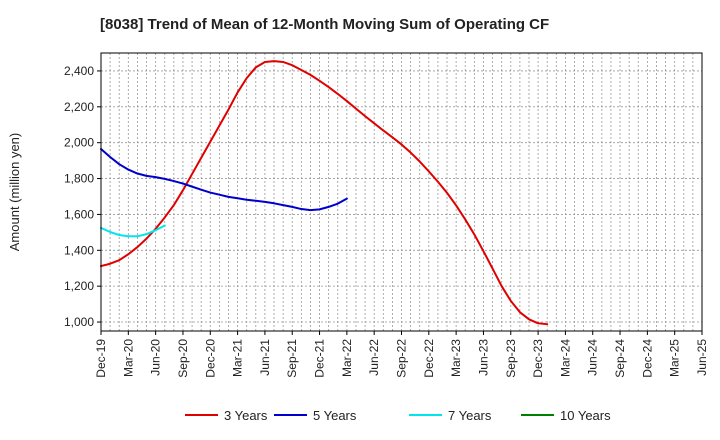 Image resolution: width=720 pixels, height=440 pixels. Describe the element at coordinates (265, 357) in the screenshot. I see `x-tick-label: Jun-21` at that location.